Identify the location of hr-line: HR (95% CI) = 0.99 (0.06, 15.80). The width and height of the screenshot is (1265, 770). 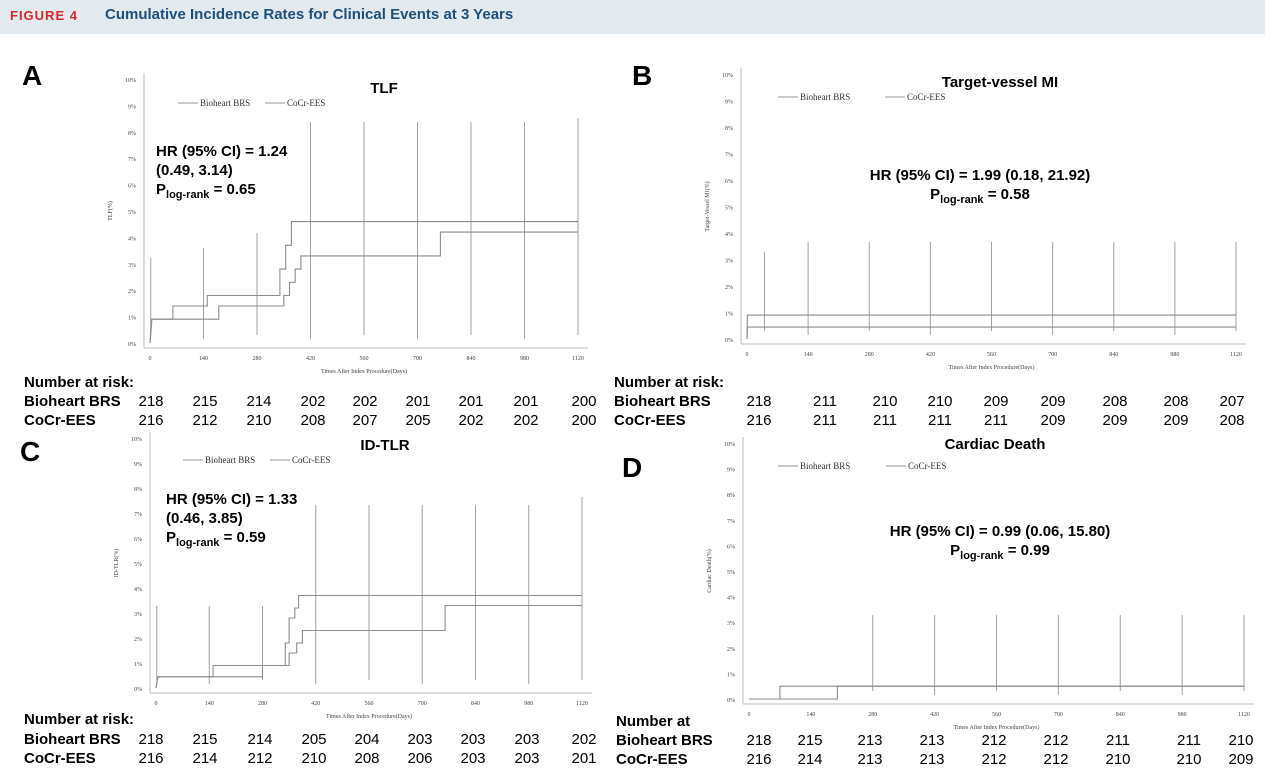
(1000, 531).